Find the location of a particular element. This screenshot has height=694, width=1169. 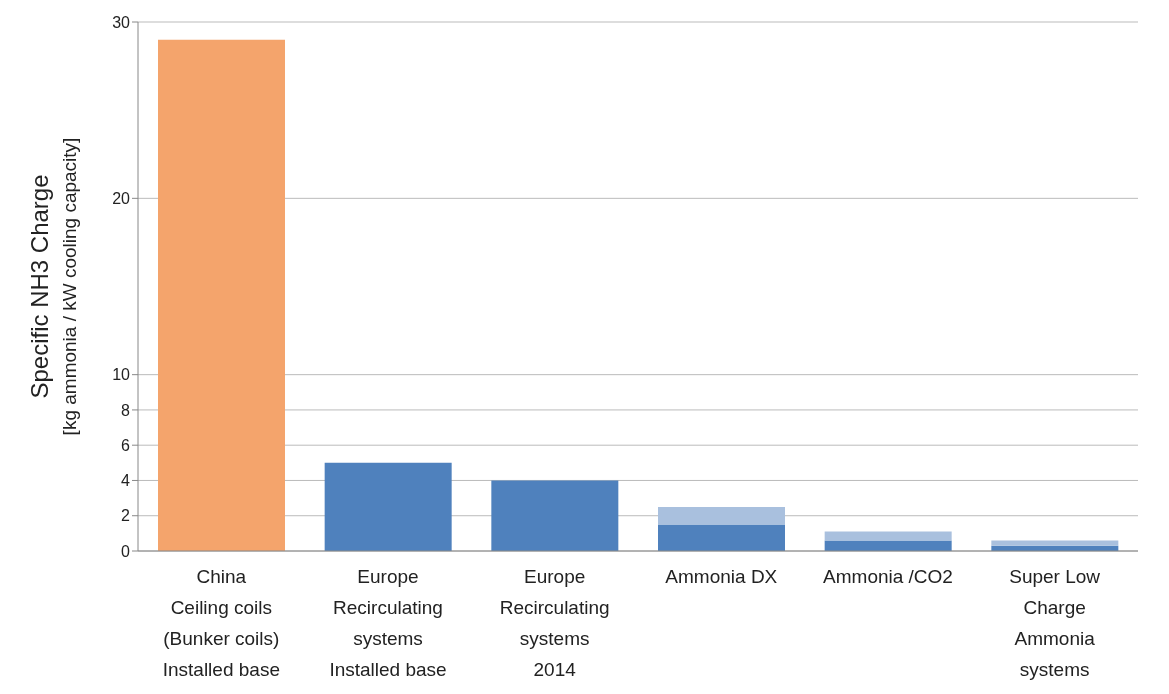

y-tick-label: 20 is located at coordinates (121, 199).